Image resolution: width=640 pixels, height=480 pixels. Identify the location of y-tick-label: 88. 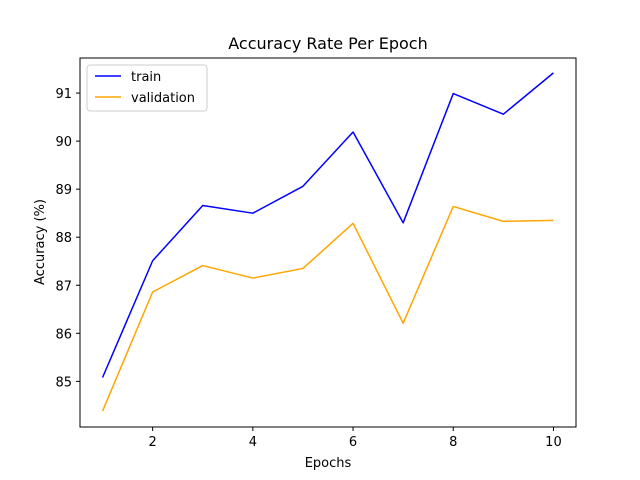
(63, 238).